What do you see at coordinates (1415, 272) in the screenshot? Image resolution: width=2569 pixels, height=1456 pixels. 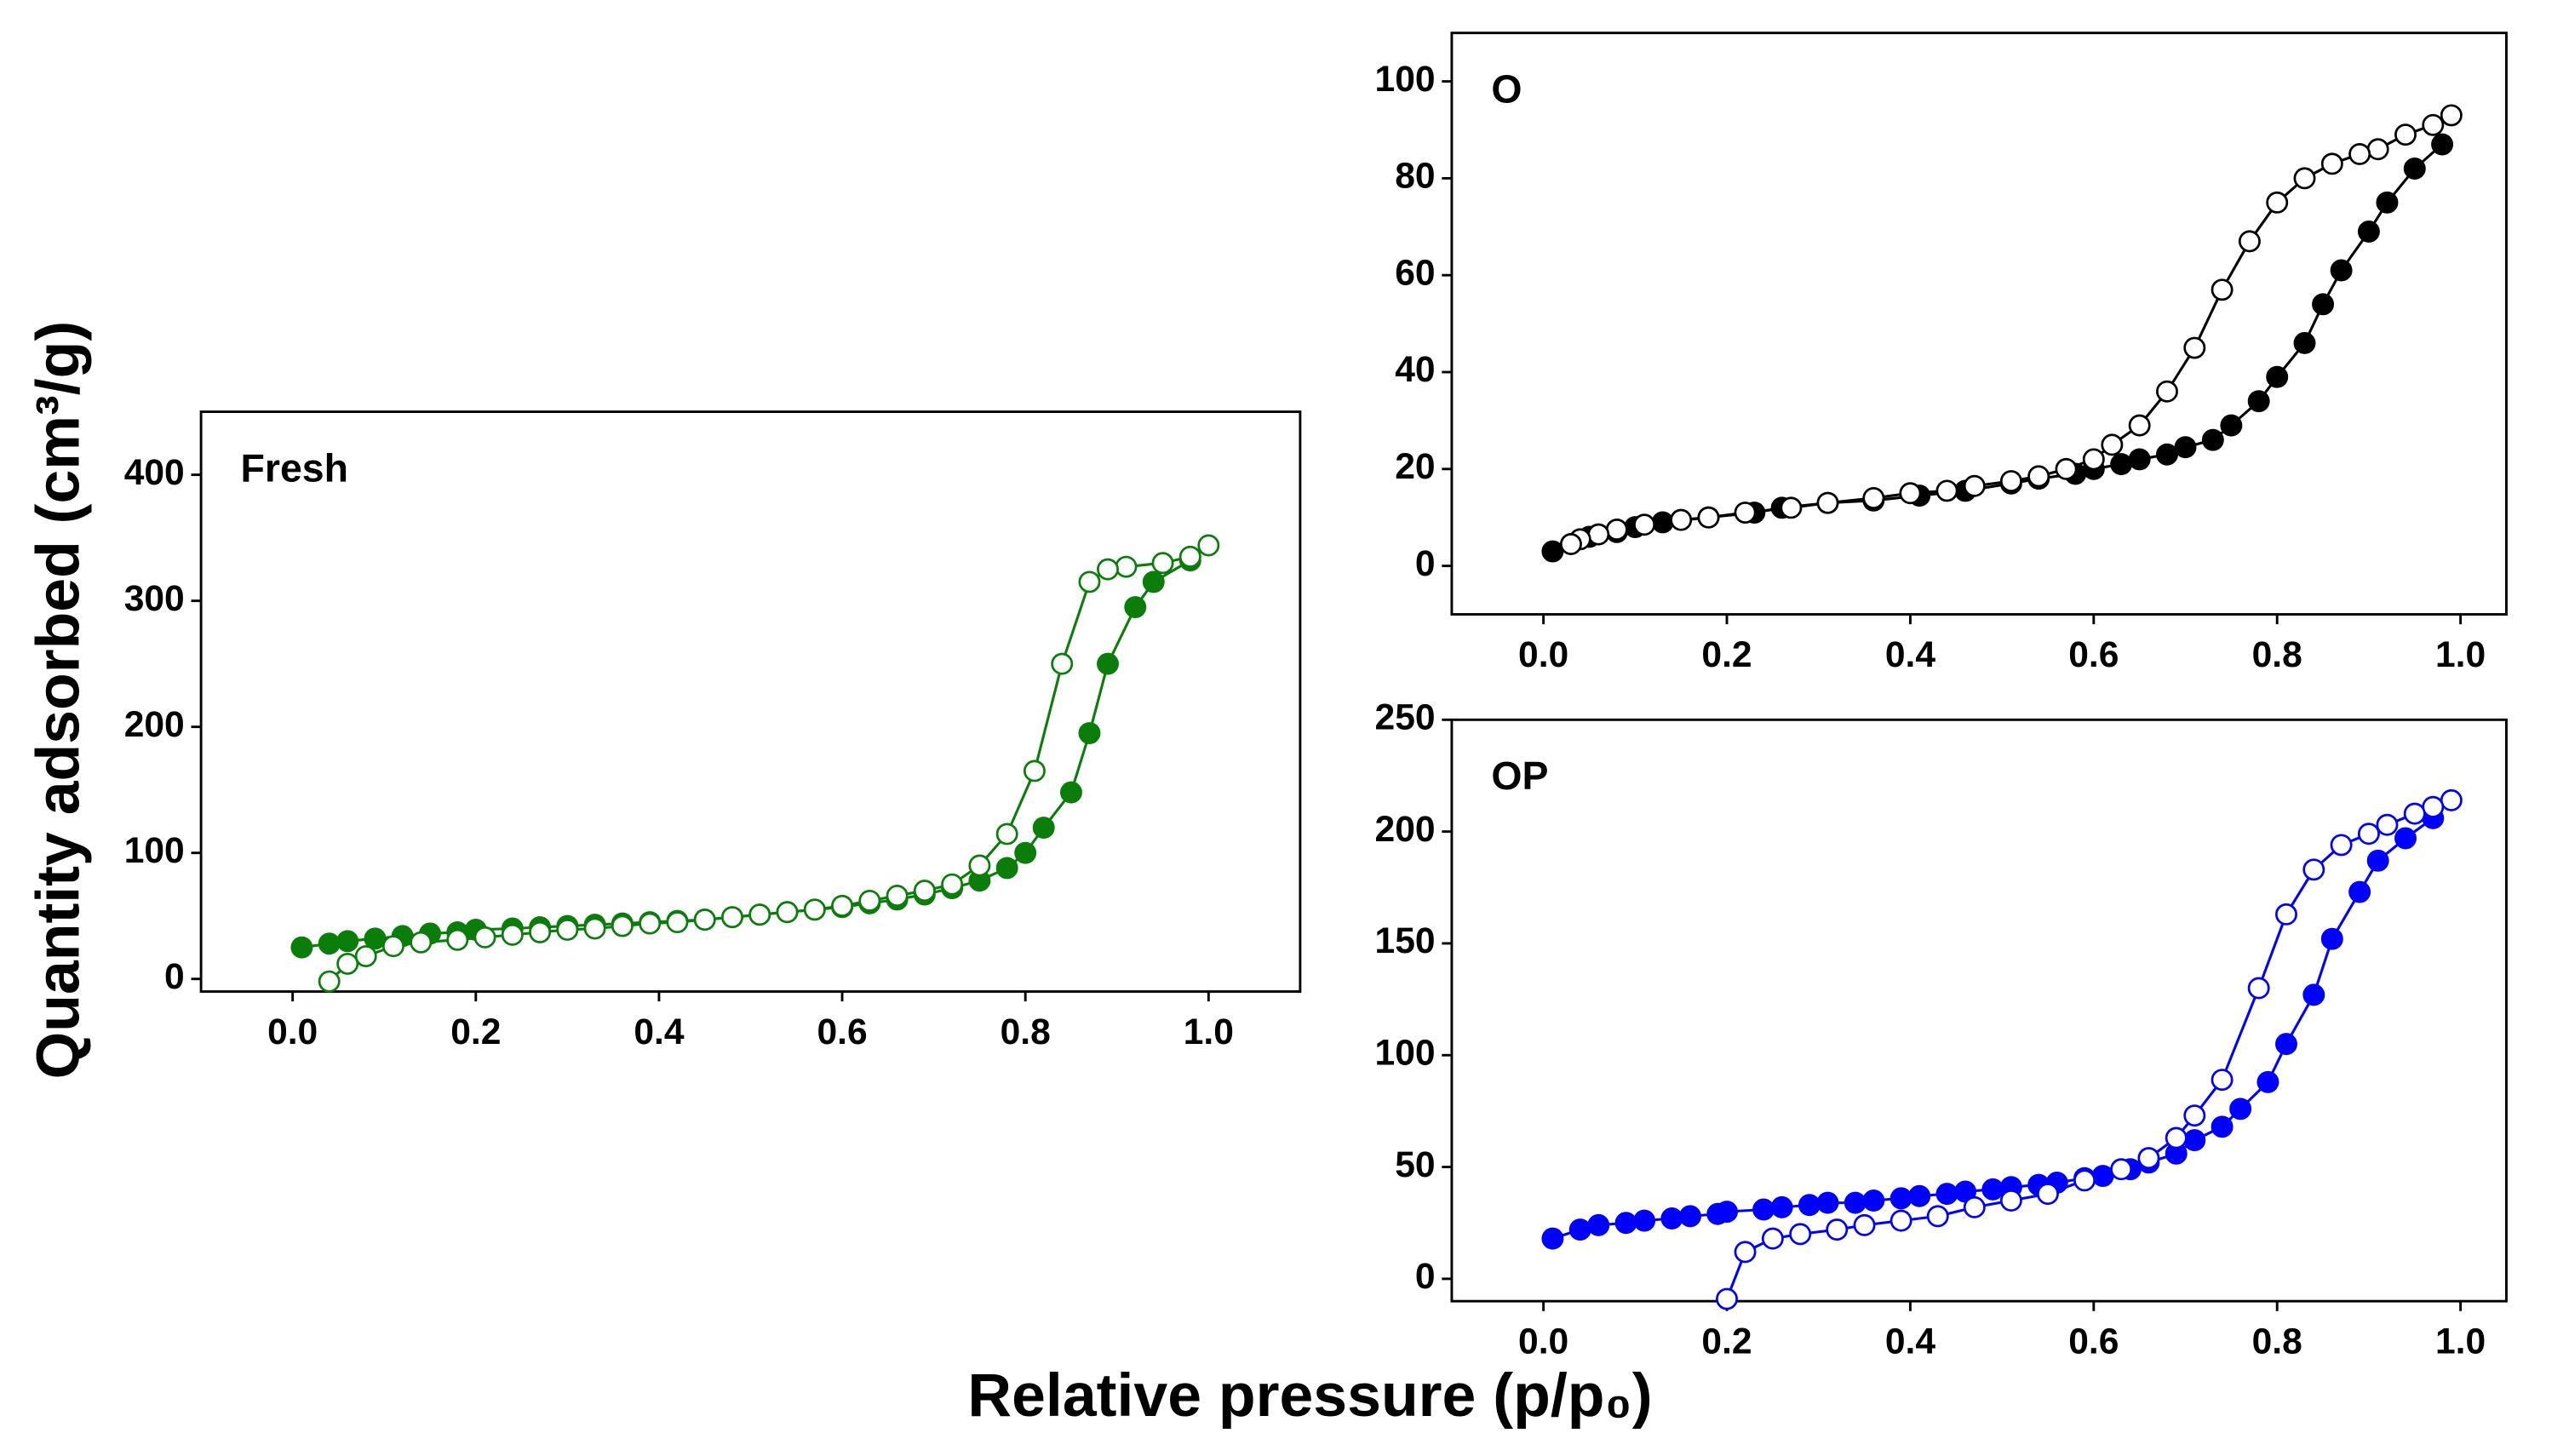 I see `y-tick-label: 60` at bounding box center [1415, 272].